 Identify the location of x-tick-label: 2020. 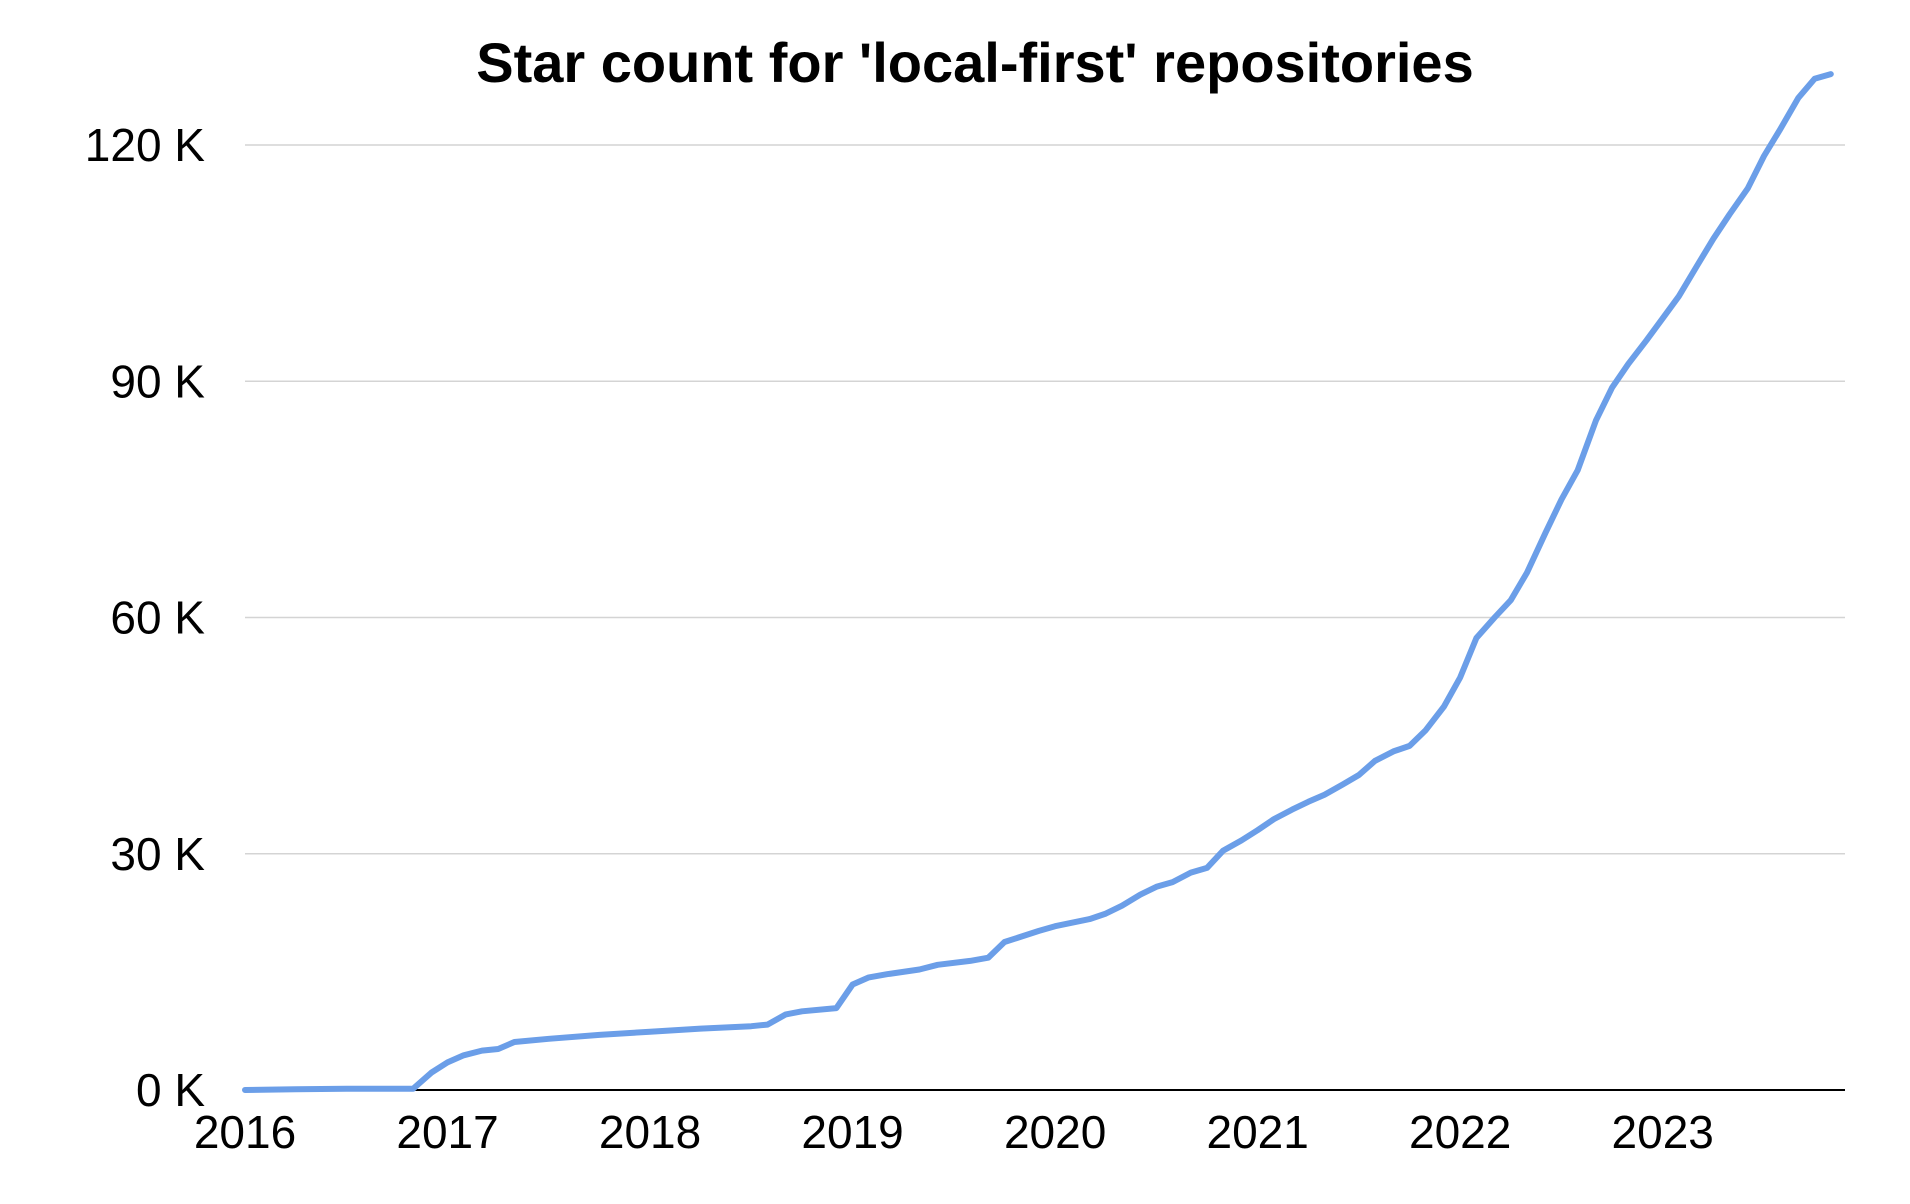
(1055, 1132).